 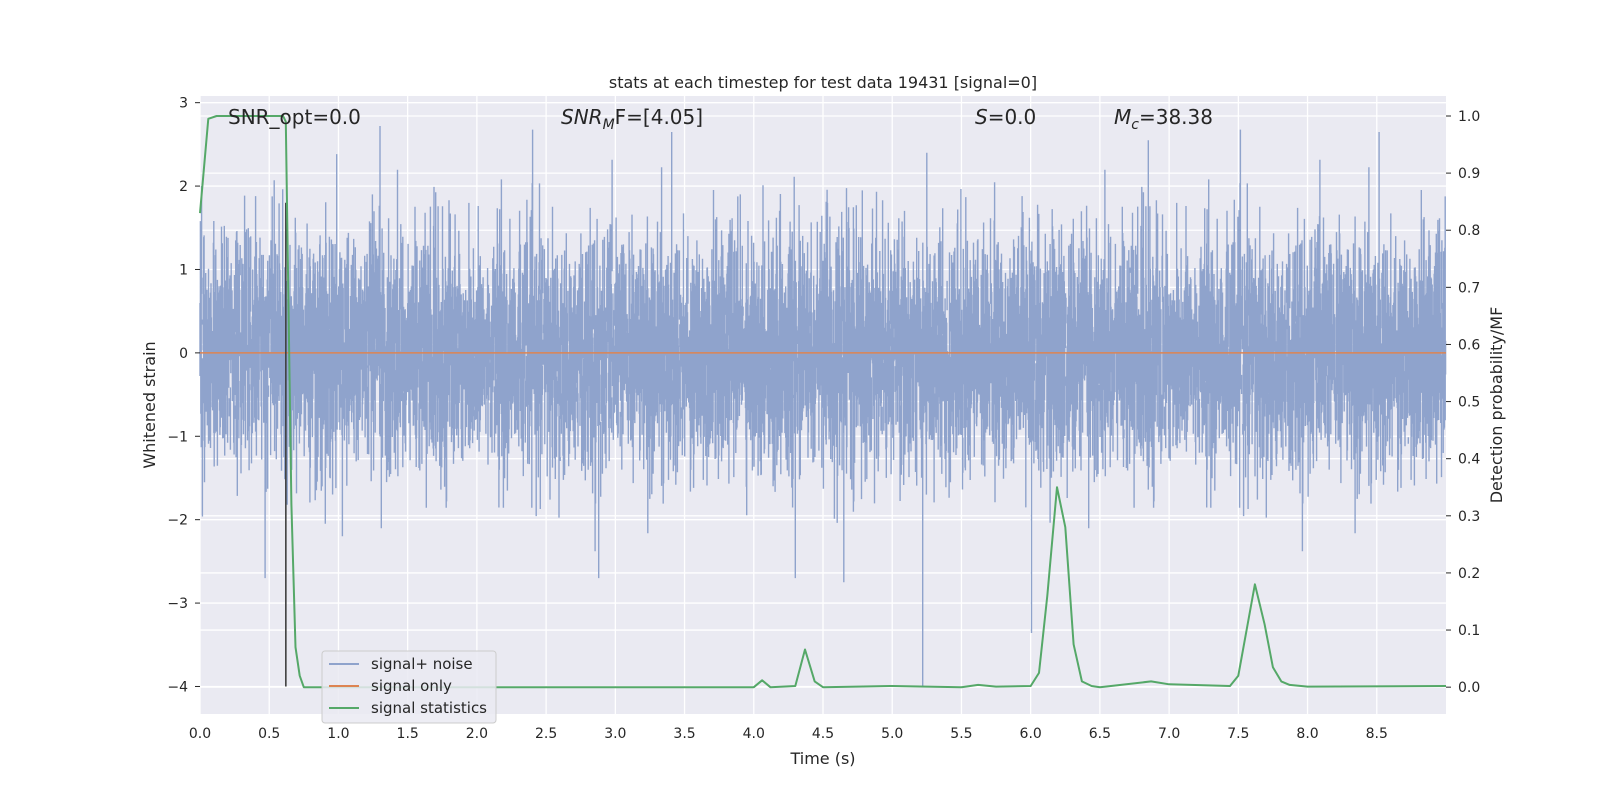 What do you see at coordinates (177, 437) in the screenshot?
I see `y-left-tick-label: −1` at bounding box center [177, 437].